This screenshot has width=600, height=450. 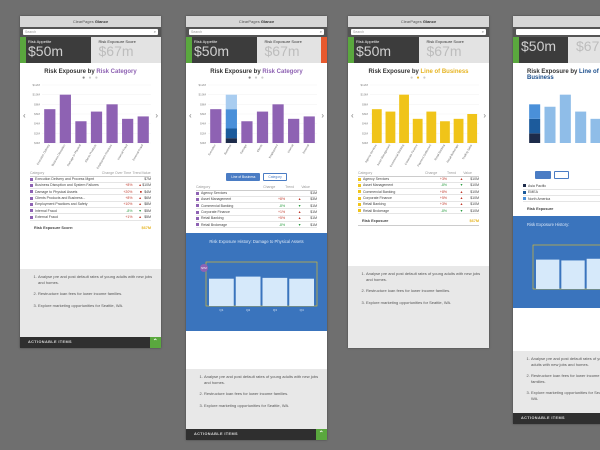 What do you see at coordinates (66, 174) in the screenshot?
I see `table-header: Category` at bounding box center [66, 174].